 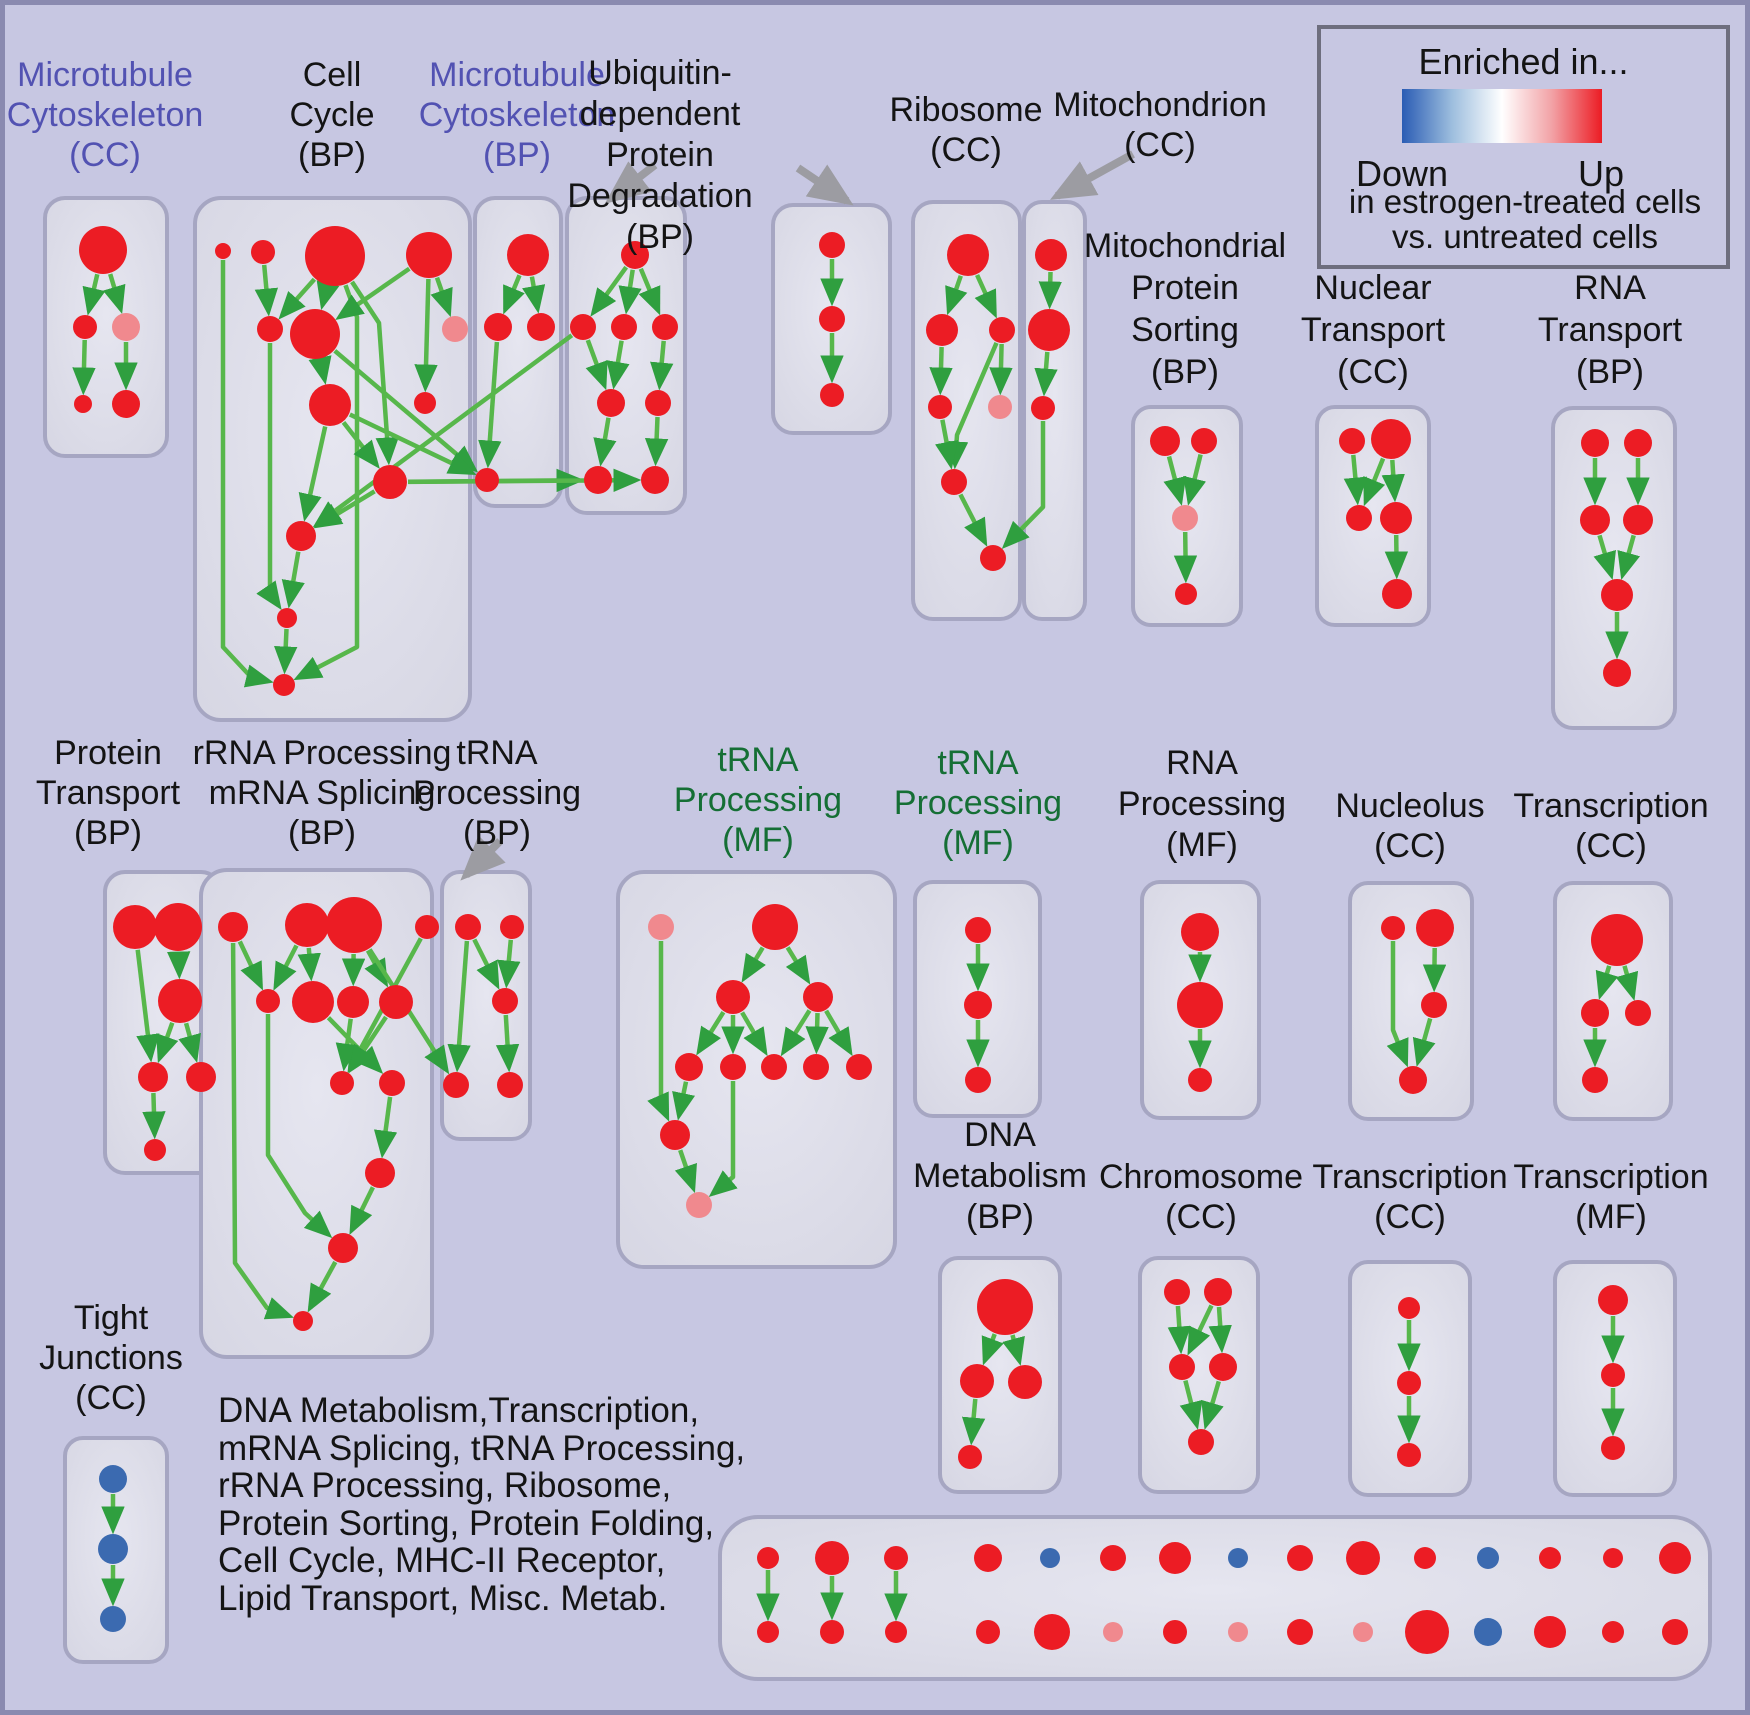 I want to click on node-y1, so click(x=1409, y=1308).